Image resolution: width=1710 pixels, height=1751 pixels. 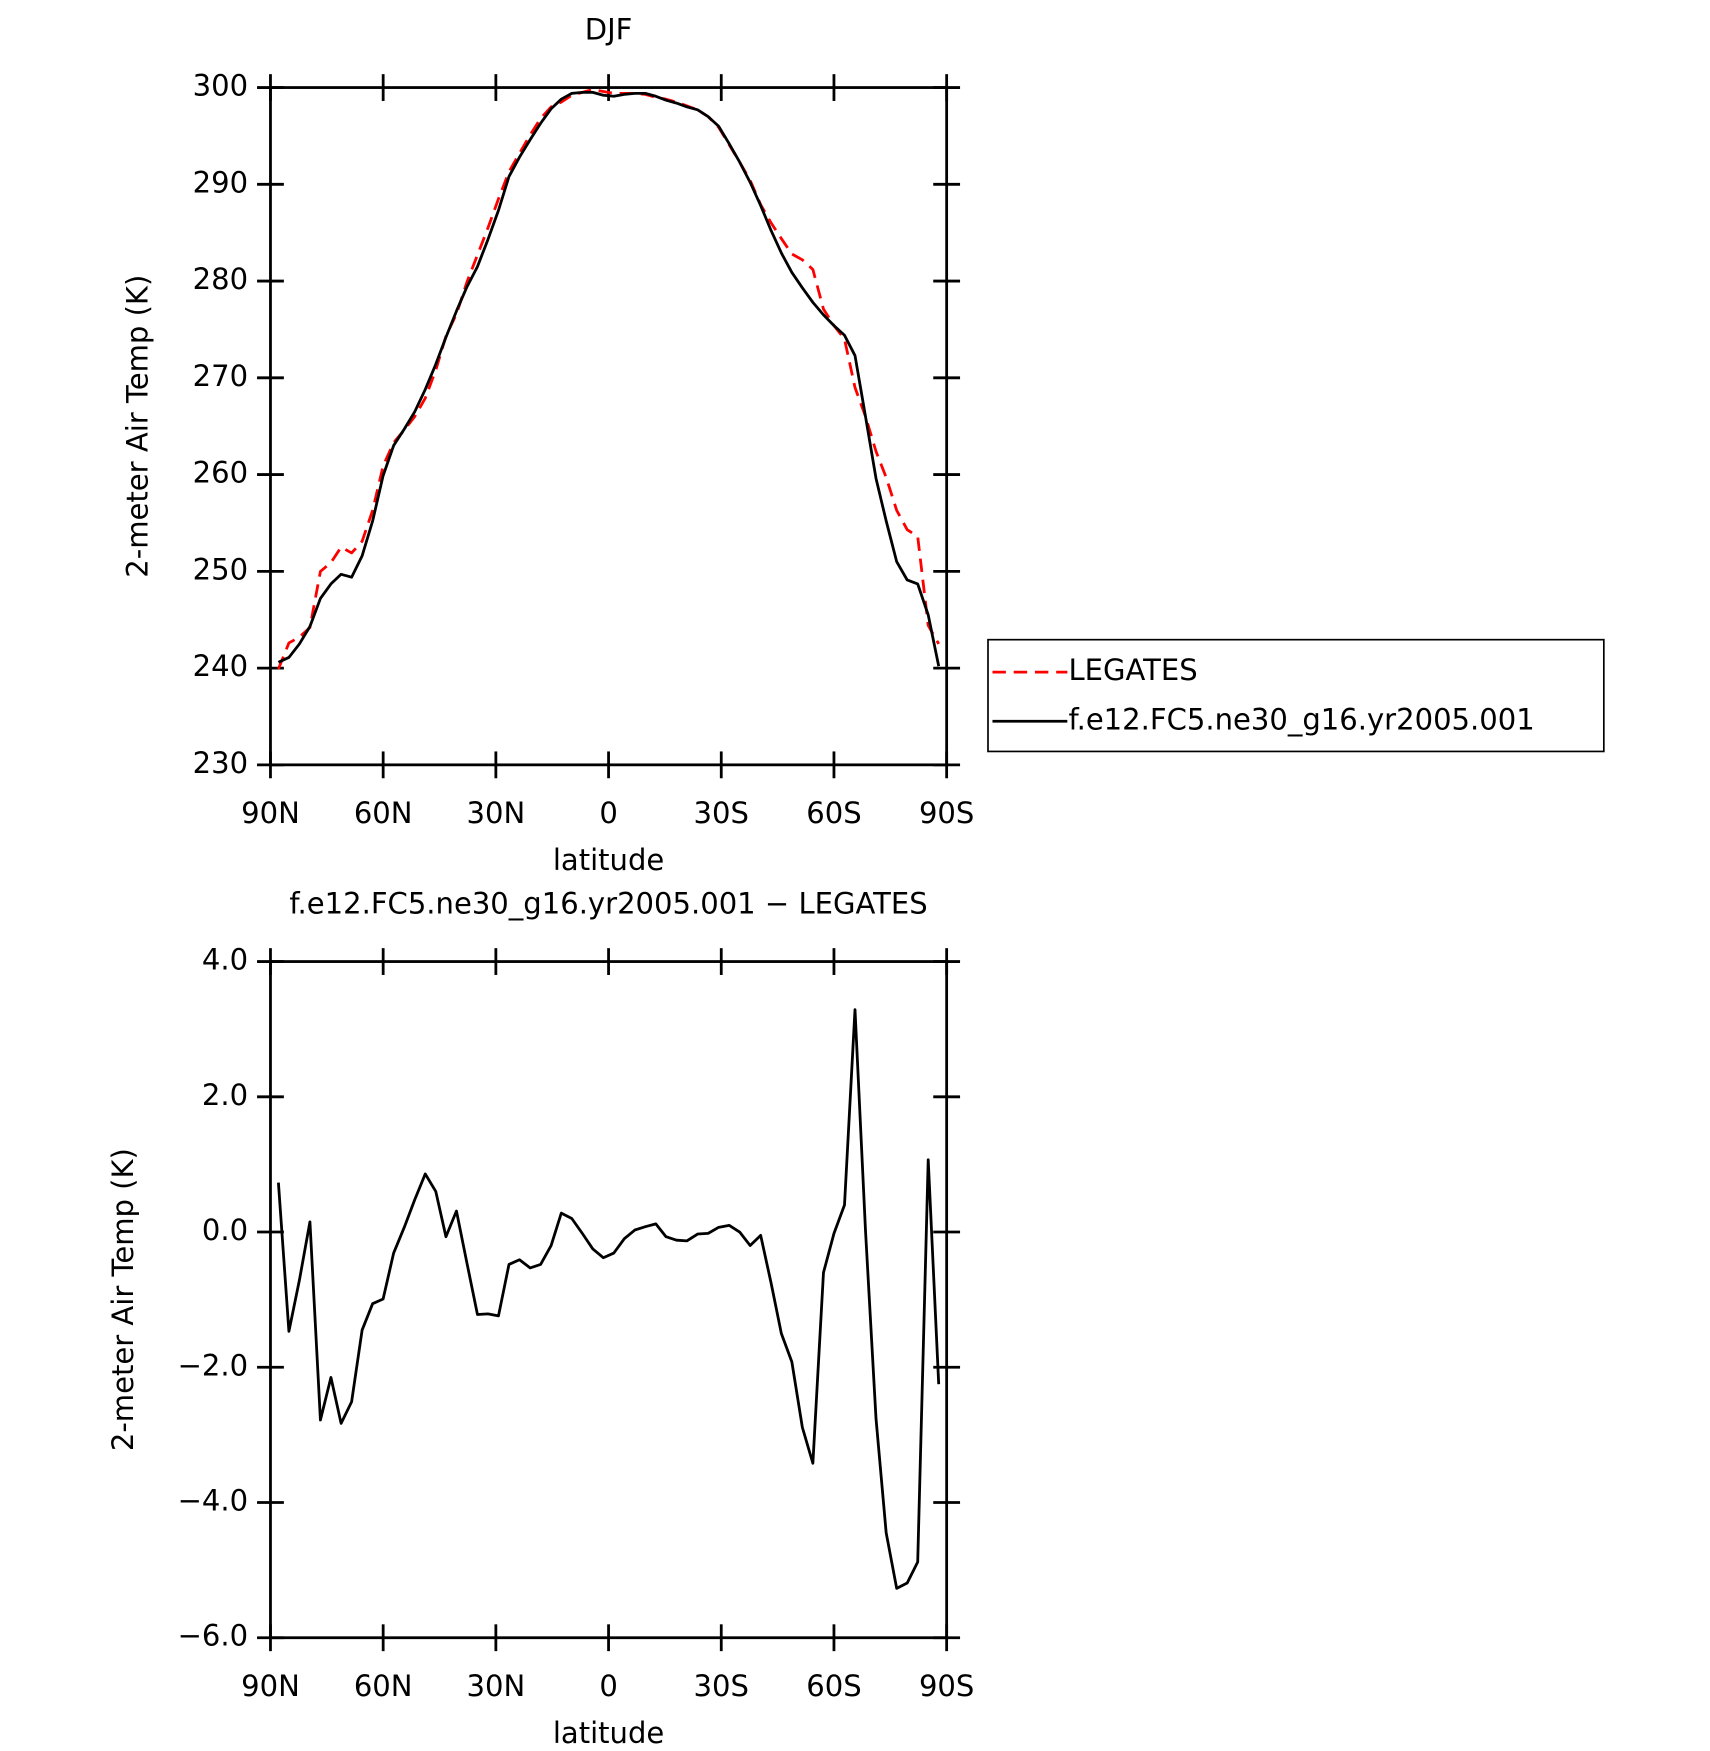 I want to click on legend-box, so click(x=1296, y=695).